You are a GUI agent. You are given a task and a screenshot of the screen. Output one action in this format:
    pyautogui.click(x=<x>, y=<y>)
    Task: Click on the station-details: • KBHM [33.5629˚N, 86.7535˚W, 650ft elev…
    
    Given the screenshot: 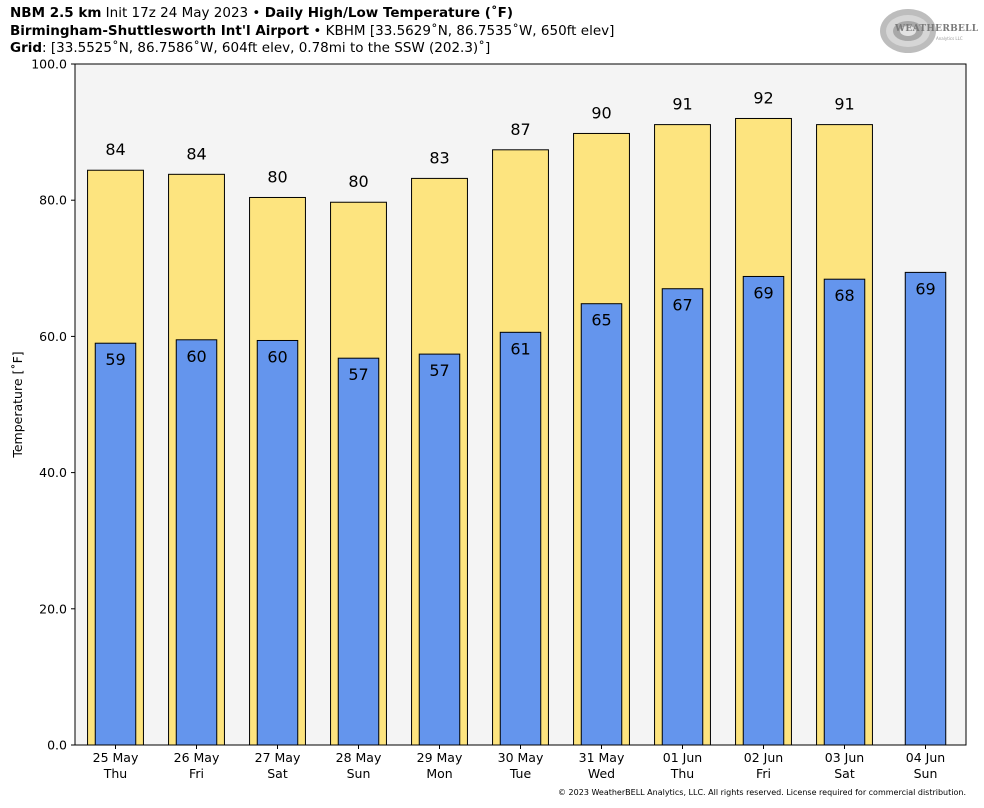 What is the action you would take?
    pyautogui.click(x=462, y=30)
    